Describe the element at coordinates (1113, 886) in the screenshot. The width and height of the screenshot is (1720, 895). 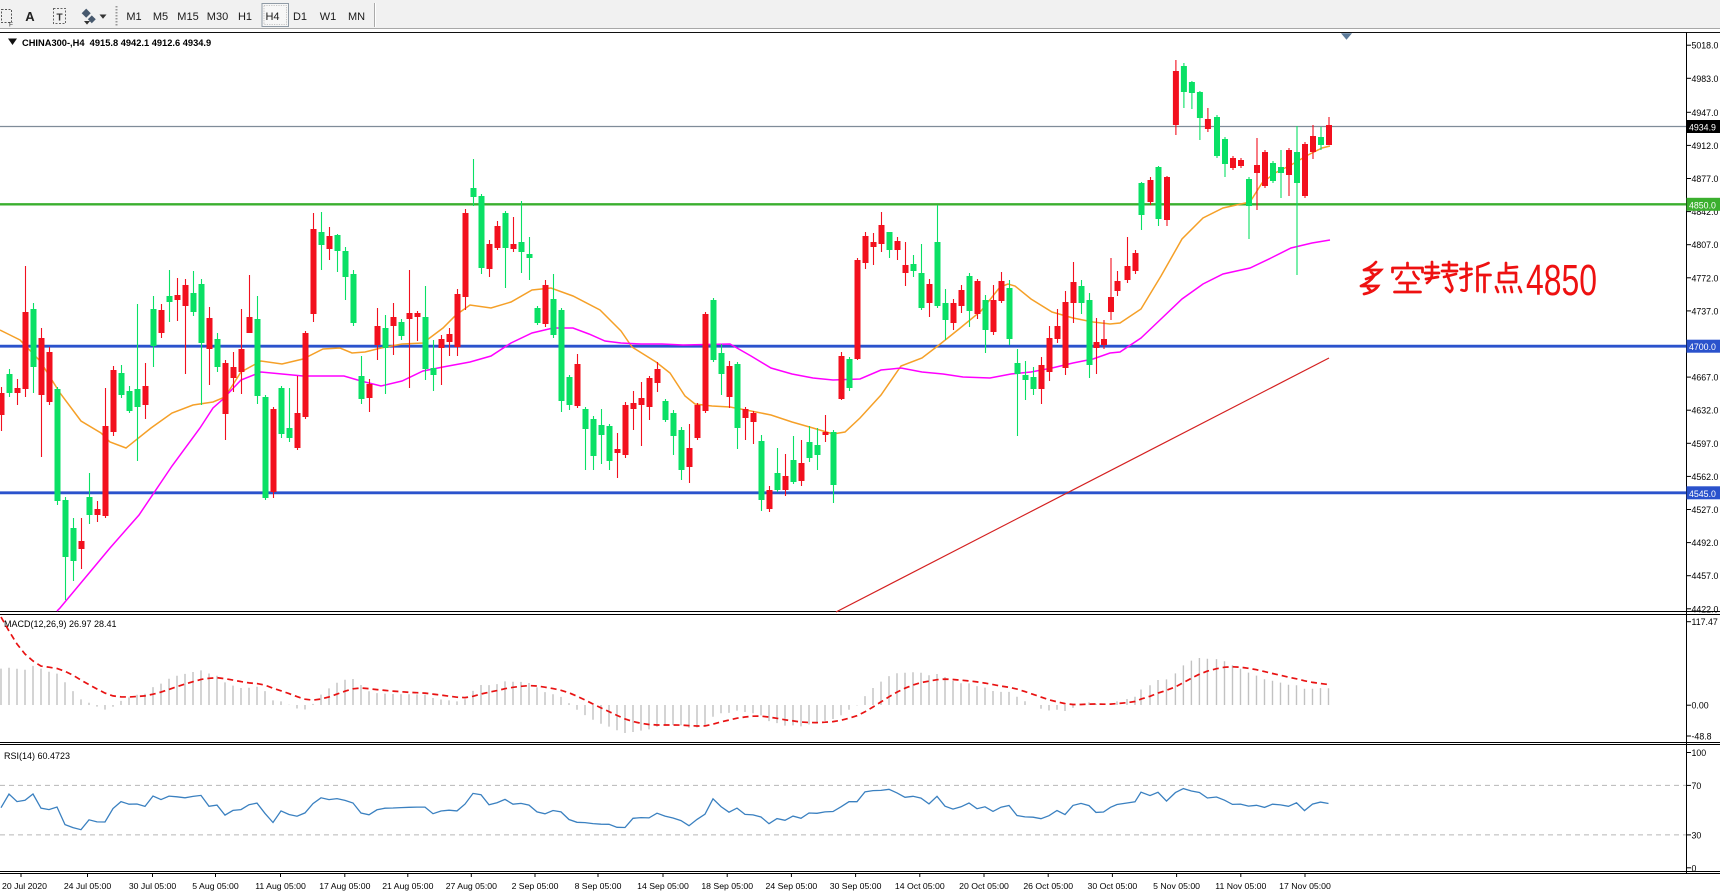
I see `svg-text: 30 Oct 05:00` at that location.